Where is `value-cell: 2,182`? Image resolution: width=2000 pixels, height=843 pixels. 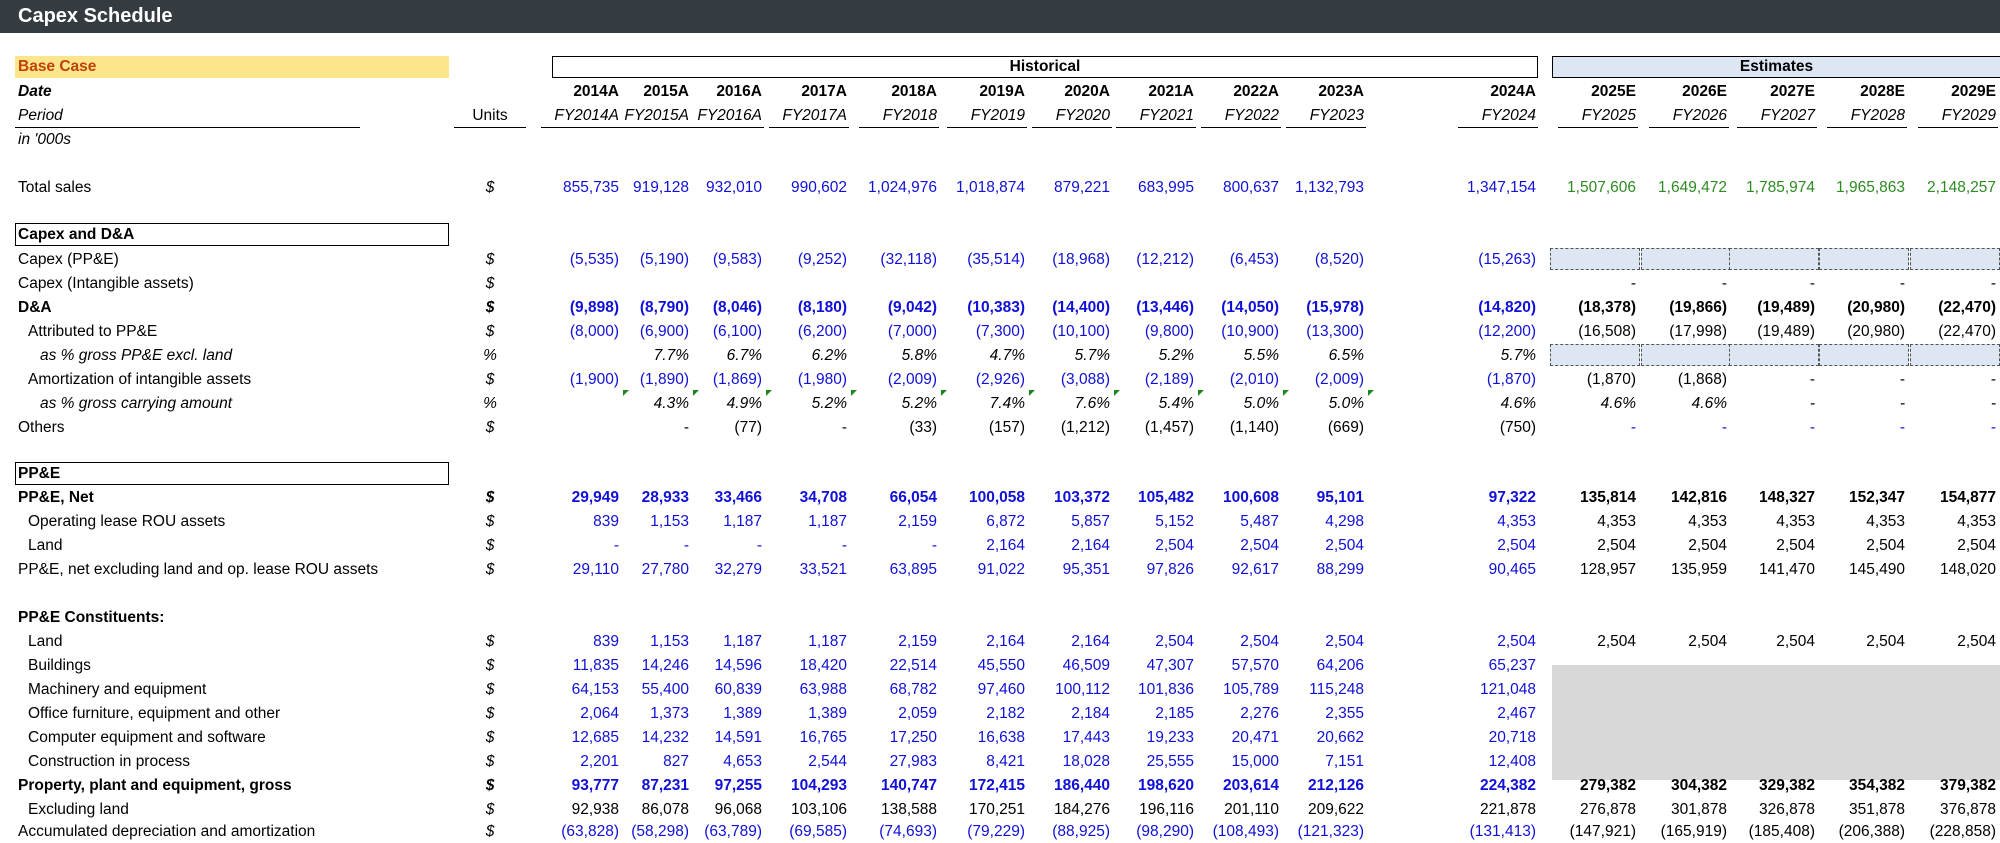
value-cell: 2,182 is located at coordinates (1005, 713).